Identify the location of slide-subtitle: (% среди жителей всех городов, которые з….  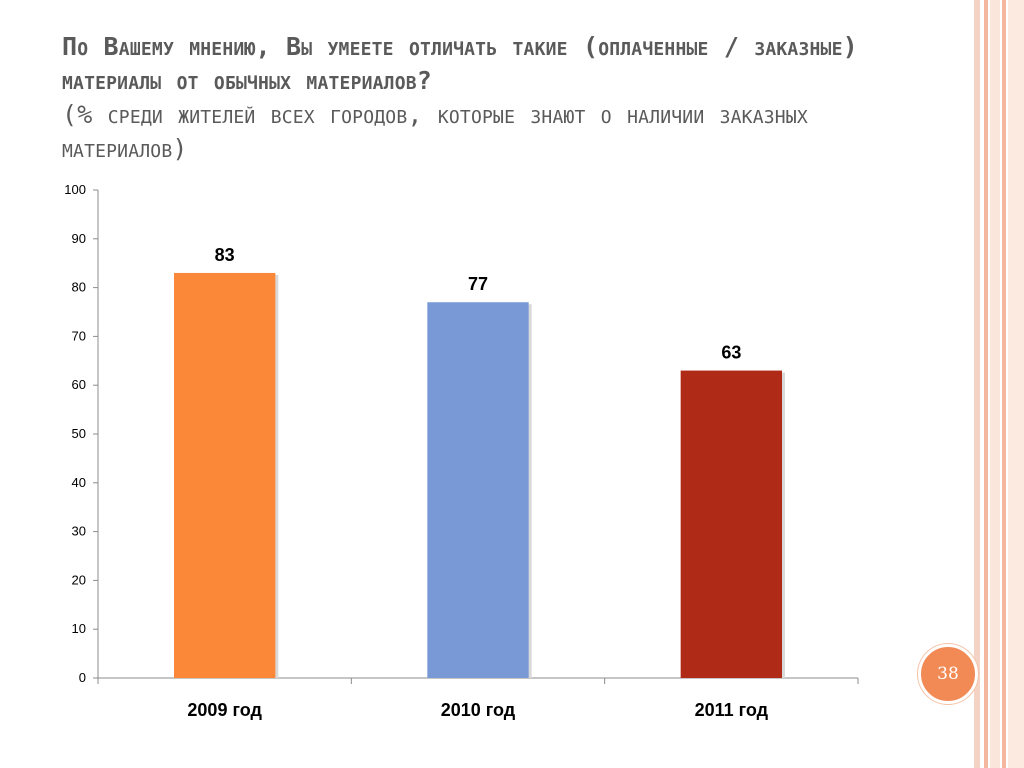
(435, 131).